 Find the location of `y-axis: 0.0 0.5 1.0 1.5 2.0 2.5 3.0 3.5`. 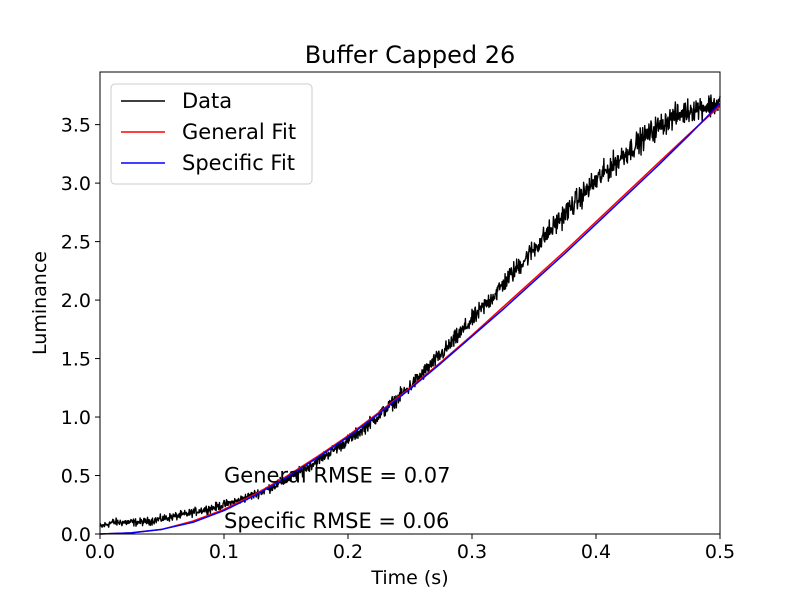

y-axis: 0.0 0.5 1.0 1.5 2.0 2.5 3.0 3.5 is located at coordinates (80, 330).